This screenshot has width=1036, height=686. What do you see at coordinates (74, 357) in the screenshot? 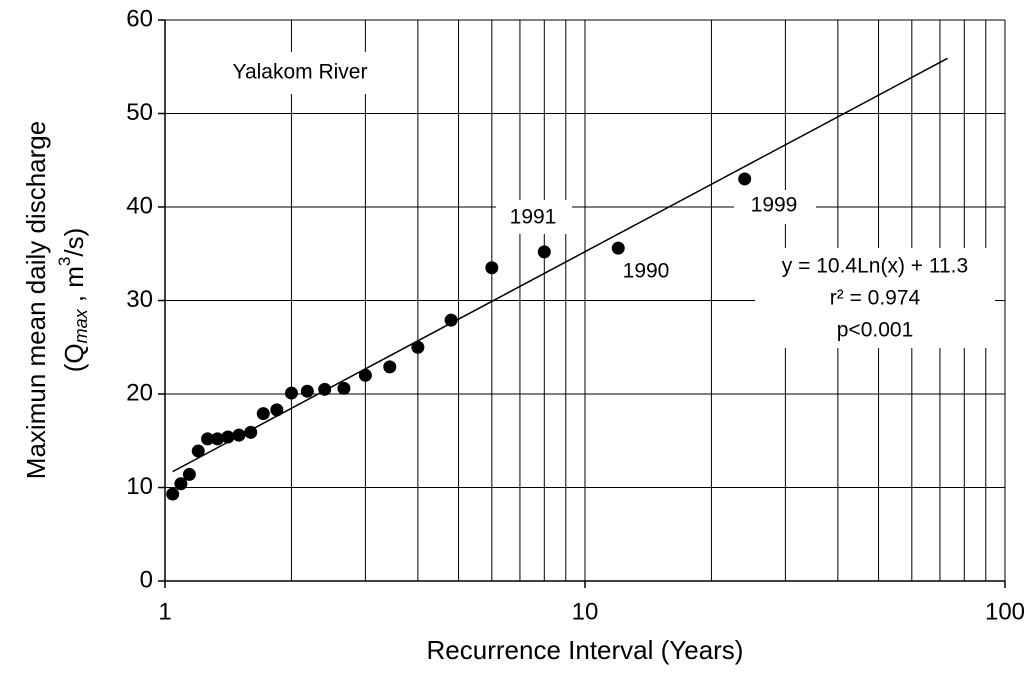
I see `y-title-part: (Q` at bounding box center [74, 357].